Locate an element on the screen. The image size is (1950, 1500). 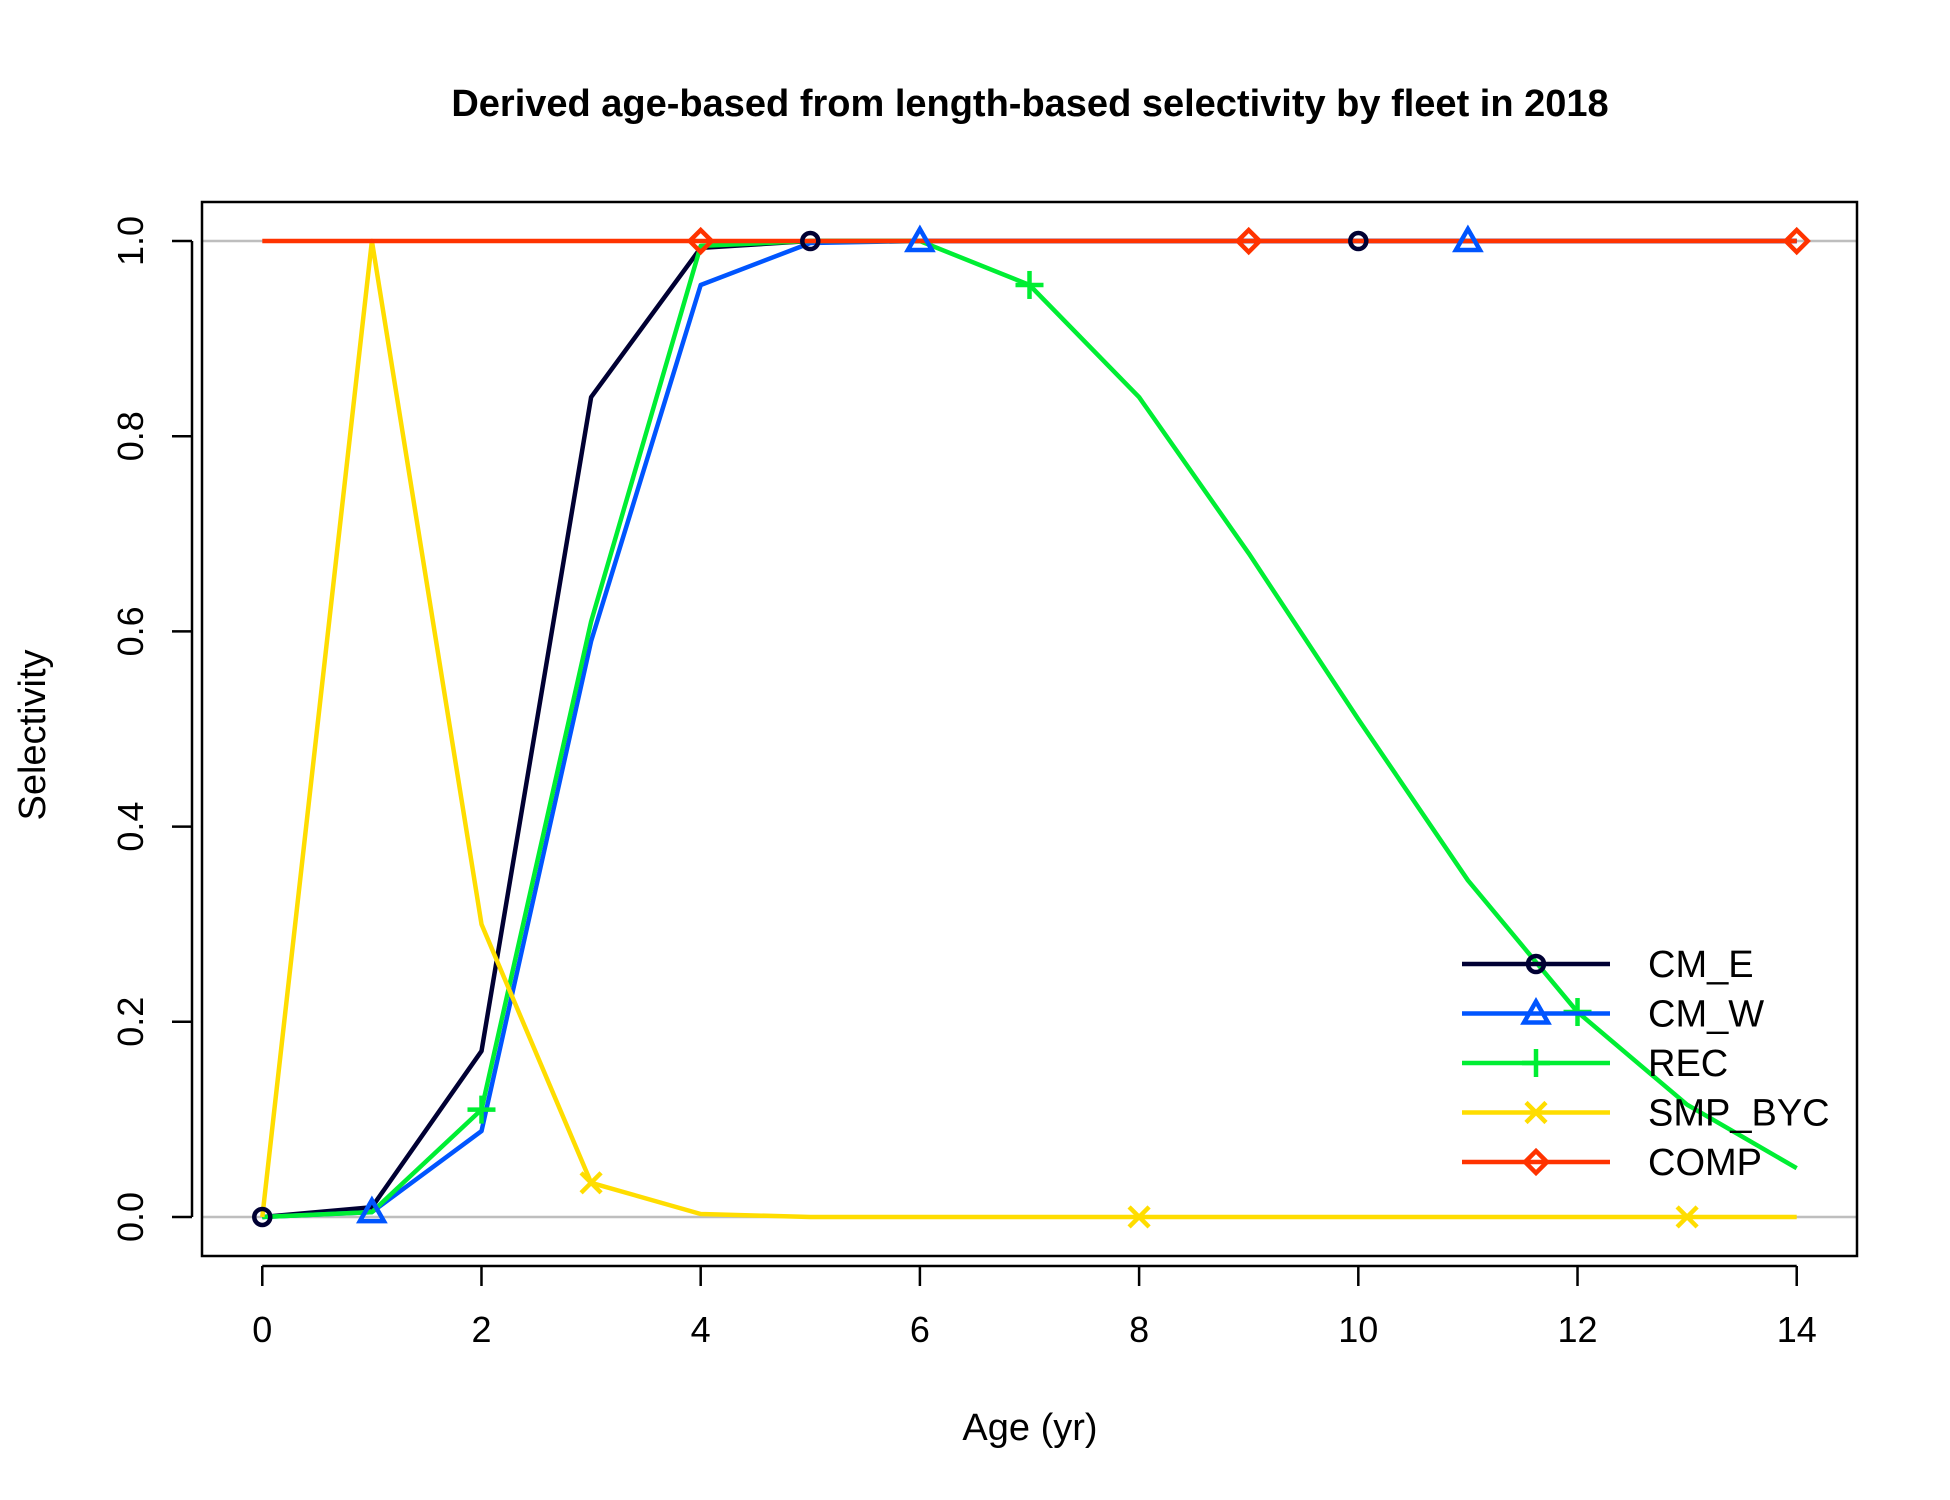
x-tick-label-0: 0 is located at coordinates (262, 1329).